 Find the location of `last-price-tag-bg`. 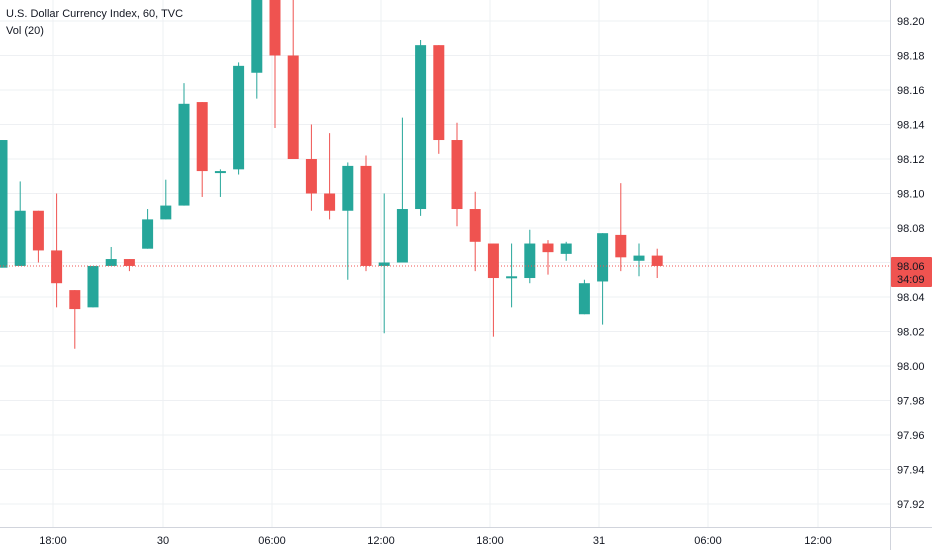

last-price-tag-bg is located at coordinates (911, 271).